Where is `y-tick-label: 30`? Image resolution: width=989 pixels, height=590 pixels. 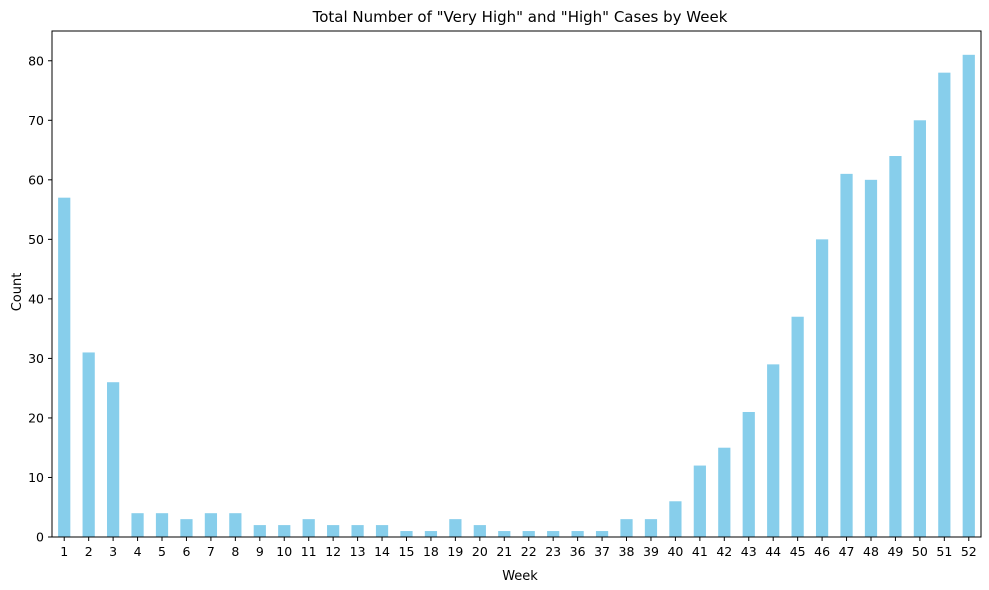
y-tick-label: 30 is located at coordinates (36, 358).